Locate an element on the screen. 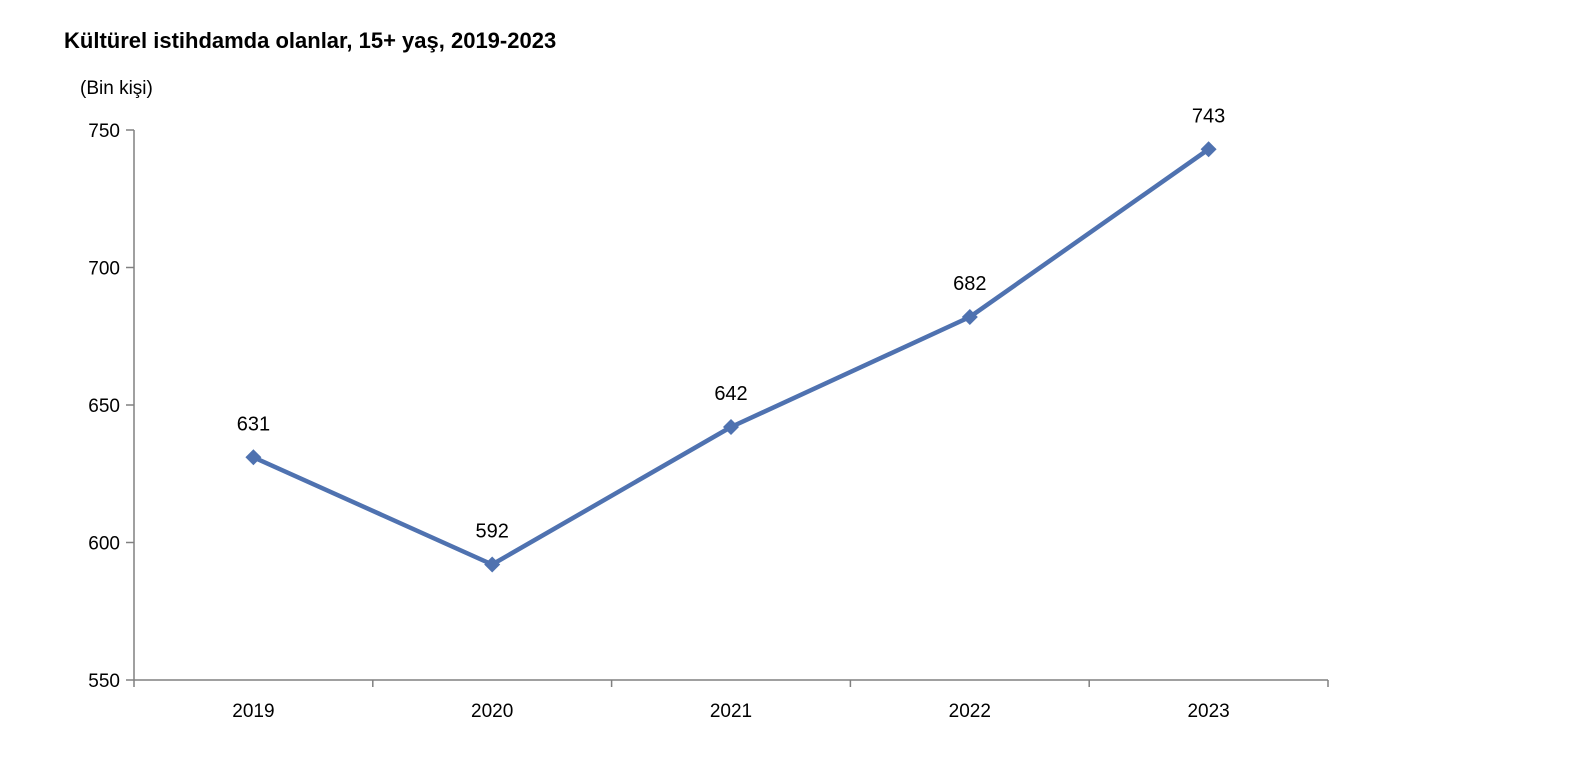 This screenshot has width=1586, height=770. y-tick-label: 600 is located at coordinates (104, 544).